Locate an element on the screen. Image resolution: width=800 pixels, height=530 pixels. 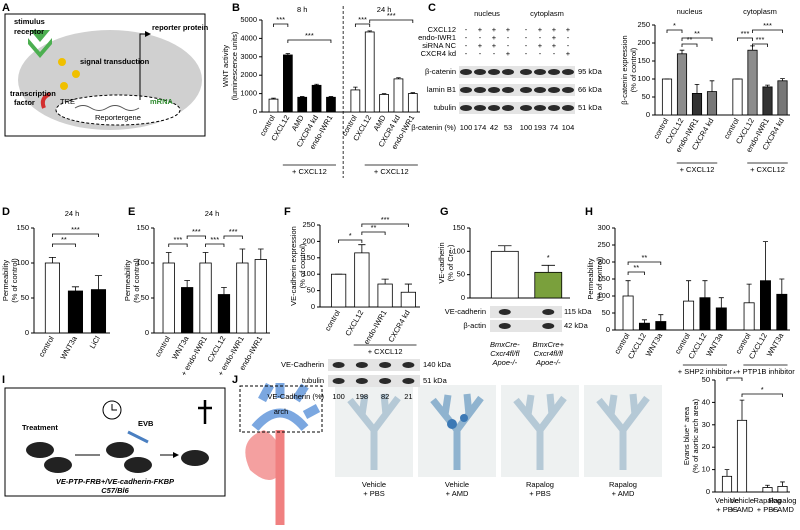
photo-label: + AMD is located at coordinates (623, 493).